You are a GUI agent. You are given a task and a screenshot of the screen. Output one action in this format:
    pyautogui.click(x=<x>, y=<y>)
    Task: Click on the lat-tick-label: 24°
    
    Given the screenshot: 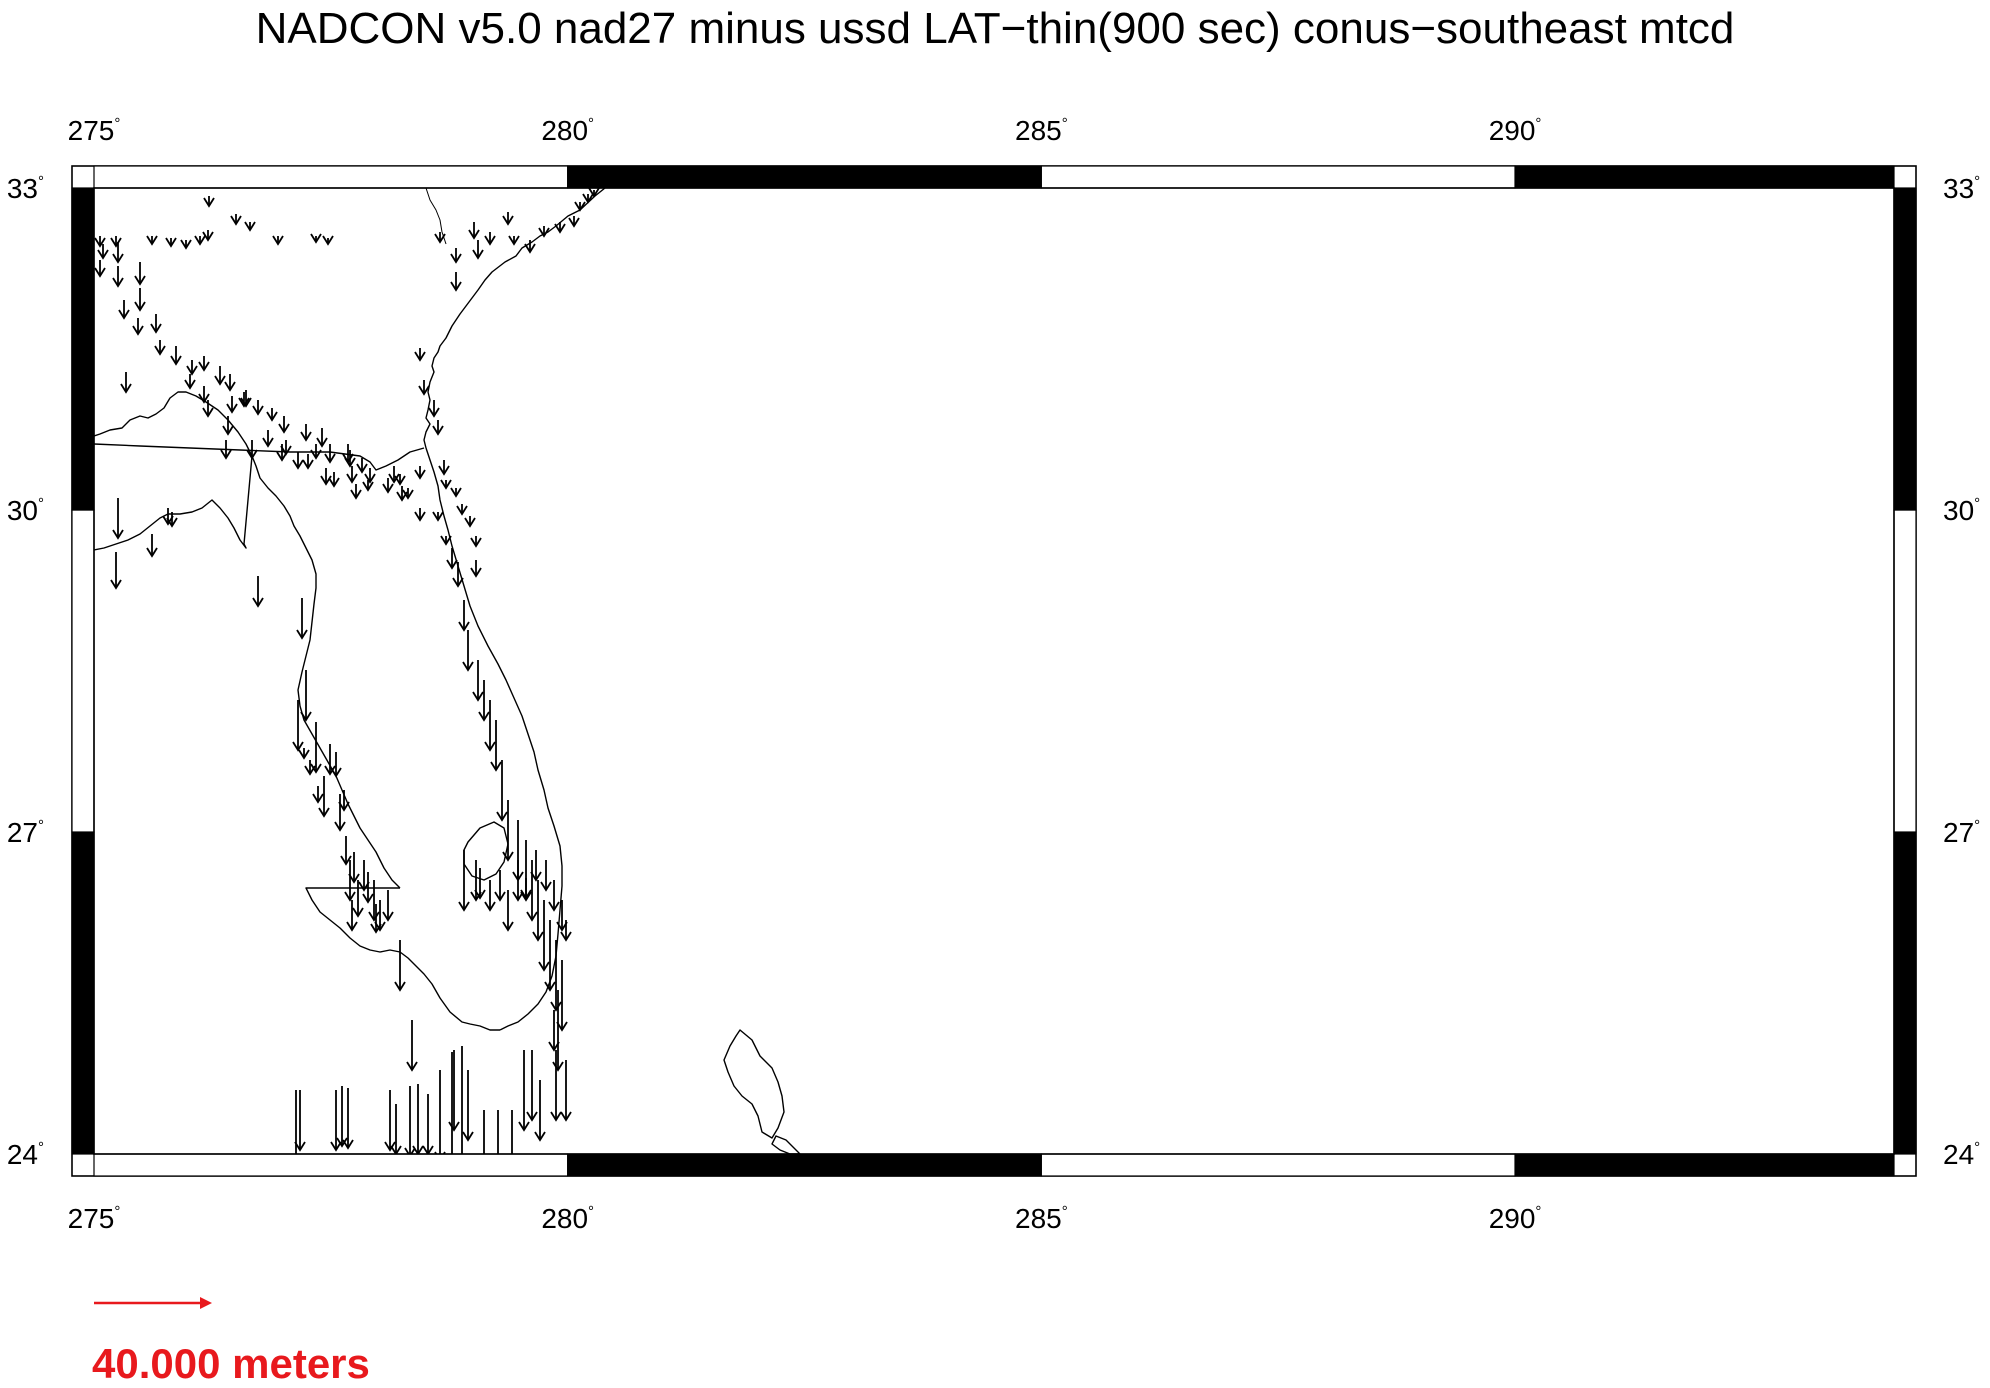 What is the action you would take?
    pyautogui.click(x=25, y=1154)
    